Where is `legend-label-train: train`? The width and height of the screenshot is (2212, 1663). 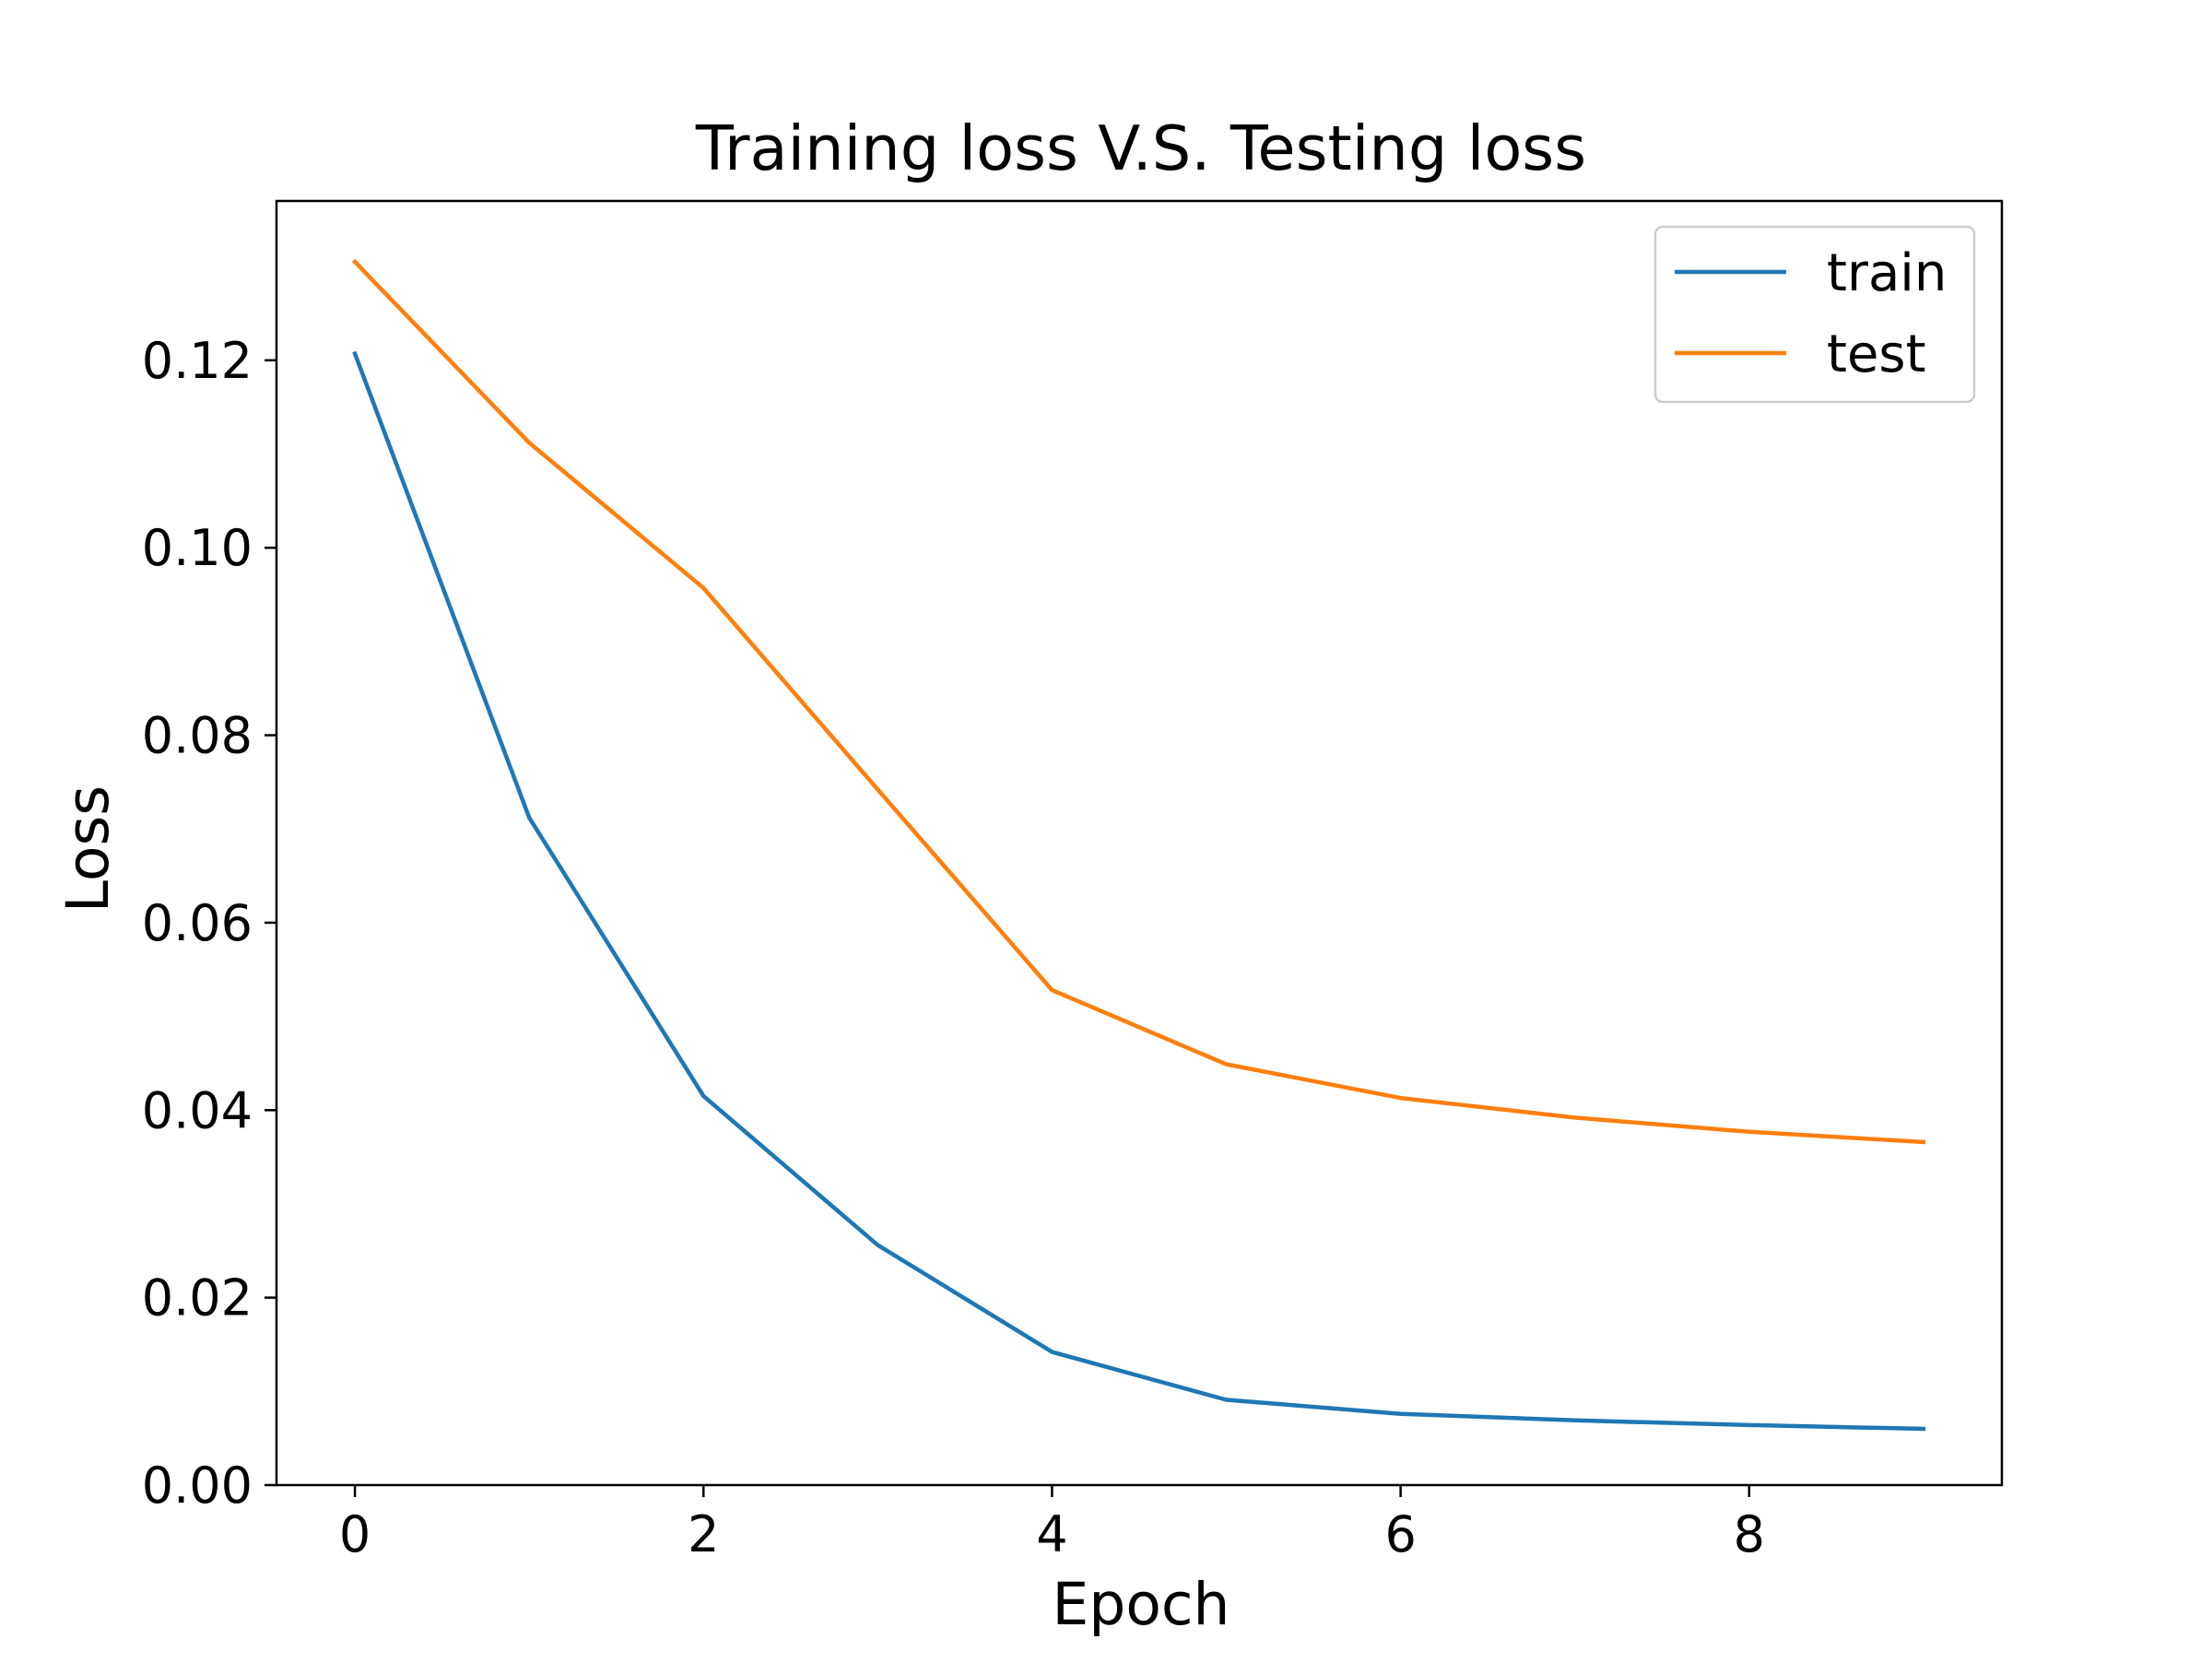 legend-label-train: train is located at coordinates (1887, 273).